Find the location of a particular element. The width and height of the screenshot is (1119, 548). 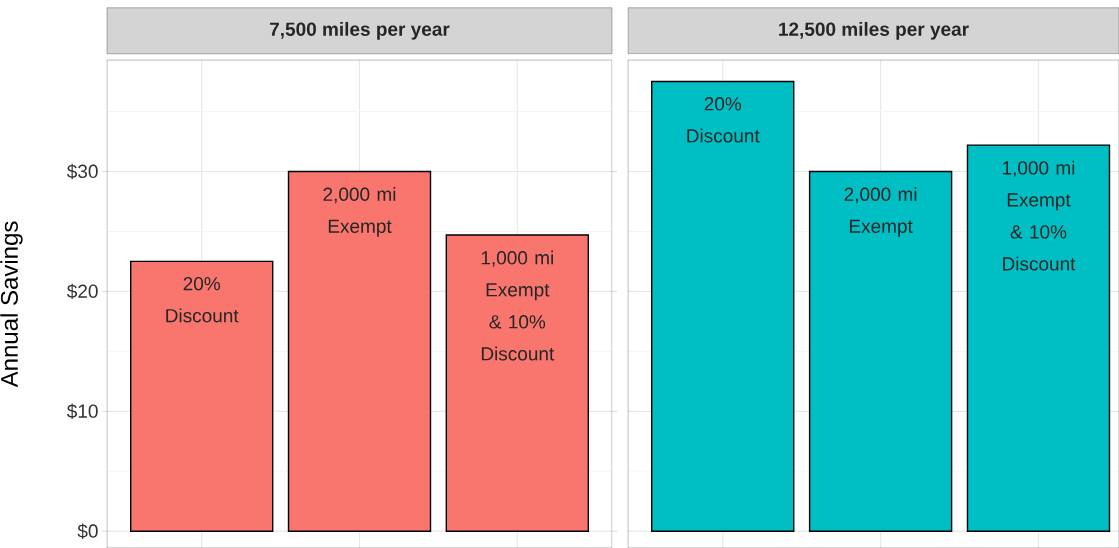

category-label: 2,000 mi Exempt is located at coordinates (880, 212).